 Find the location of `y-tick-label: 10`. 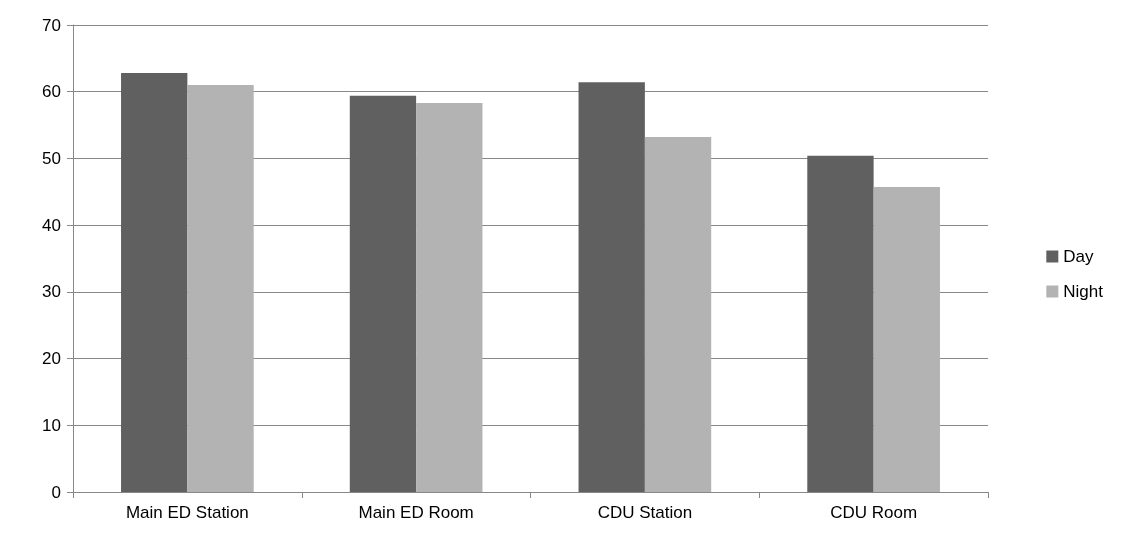

y-tick-label: 10 is located at coordinates (51, 425).